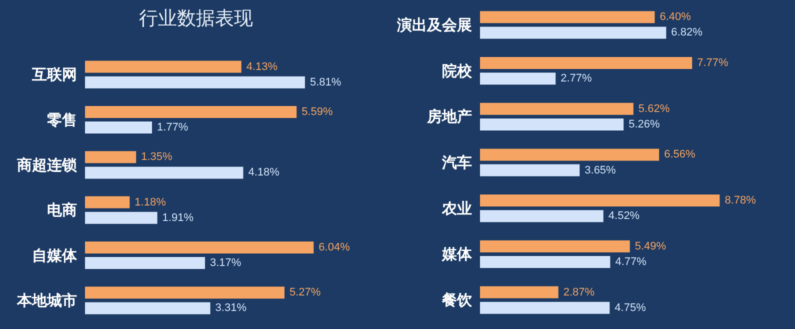 The width and height of the screenshot is (795, 329). What do you see at coordinates (46, 300) in the screenshot?
I see `y-tick-label: 本地城市` at bounding box center [46, 300].